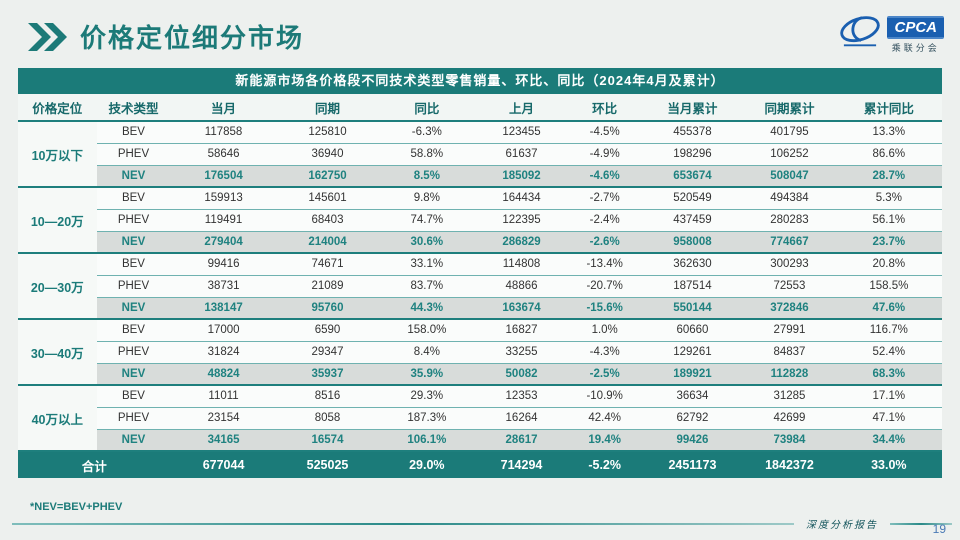 The width and height of the screenshot is (960, 540). I want to click on total-value-cell: 525025, so click(327, 464).